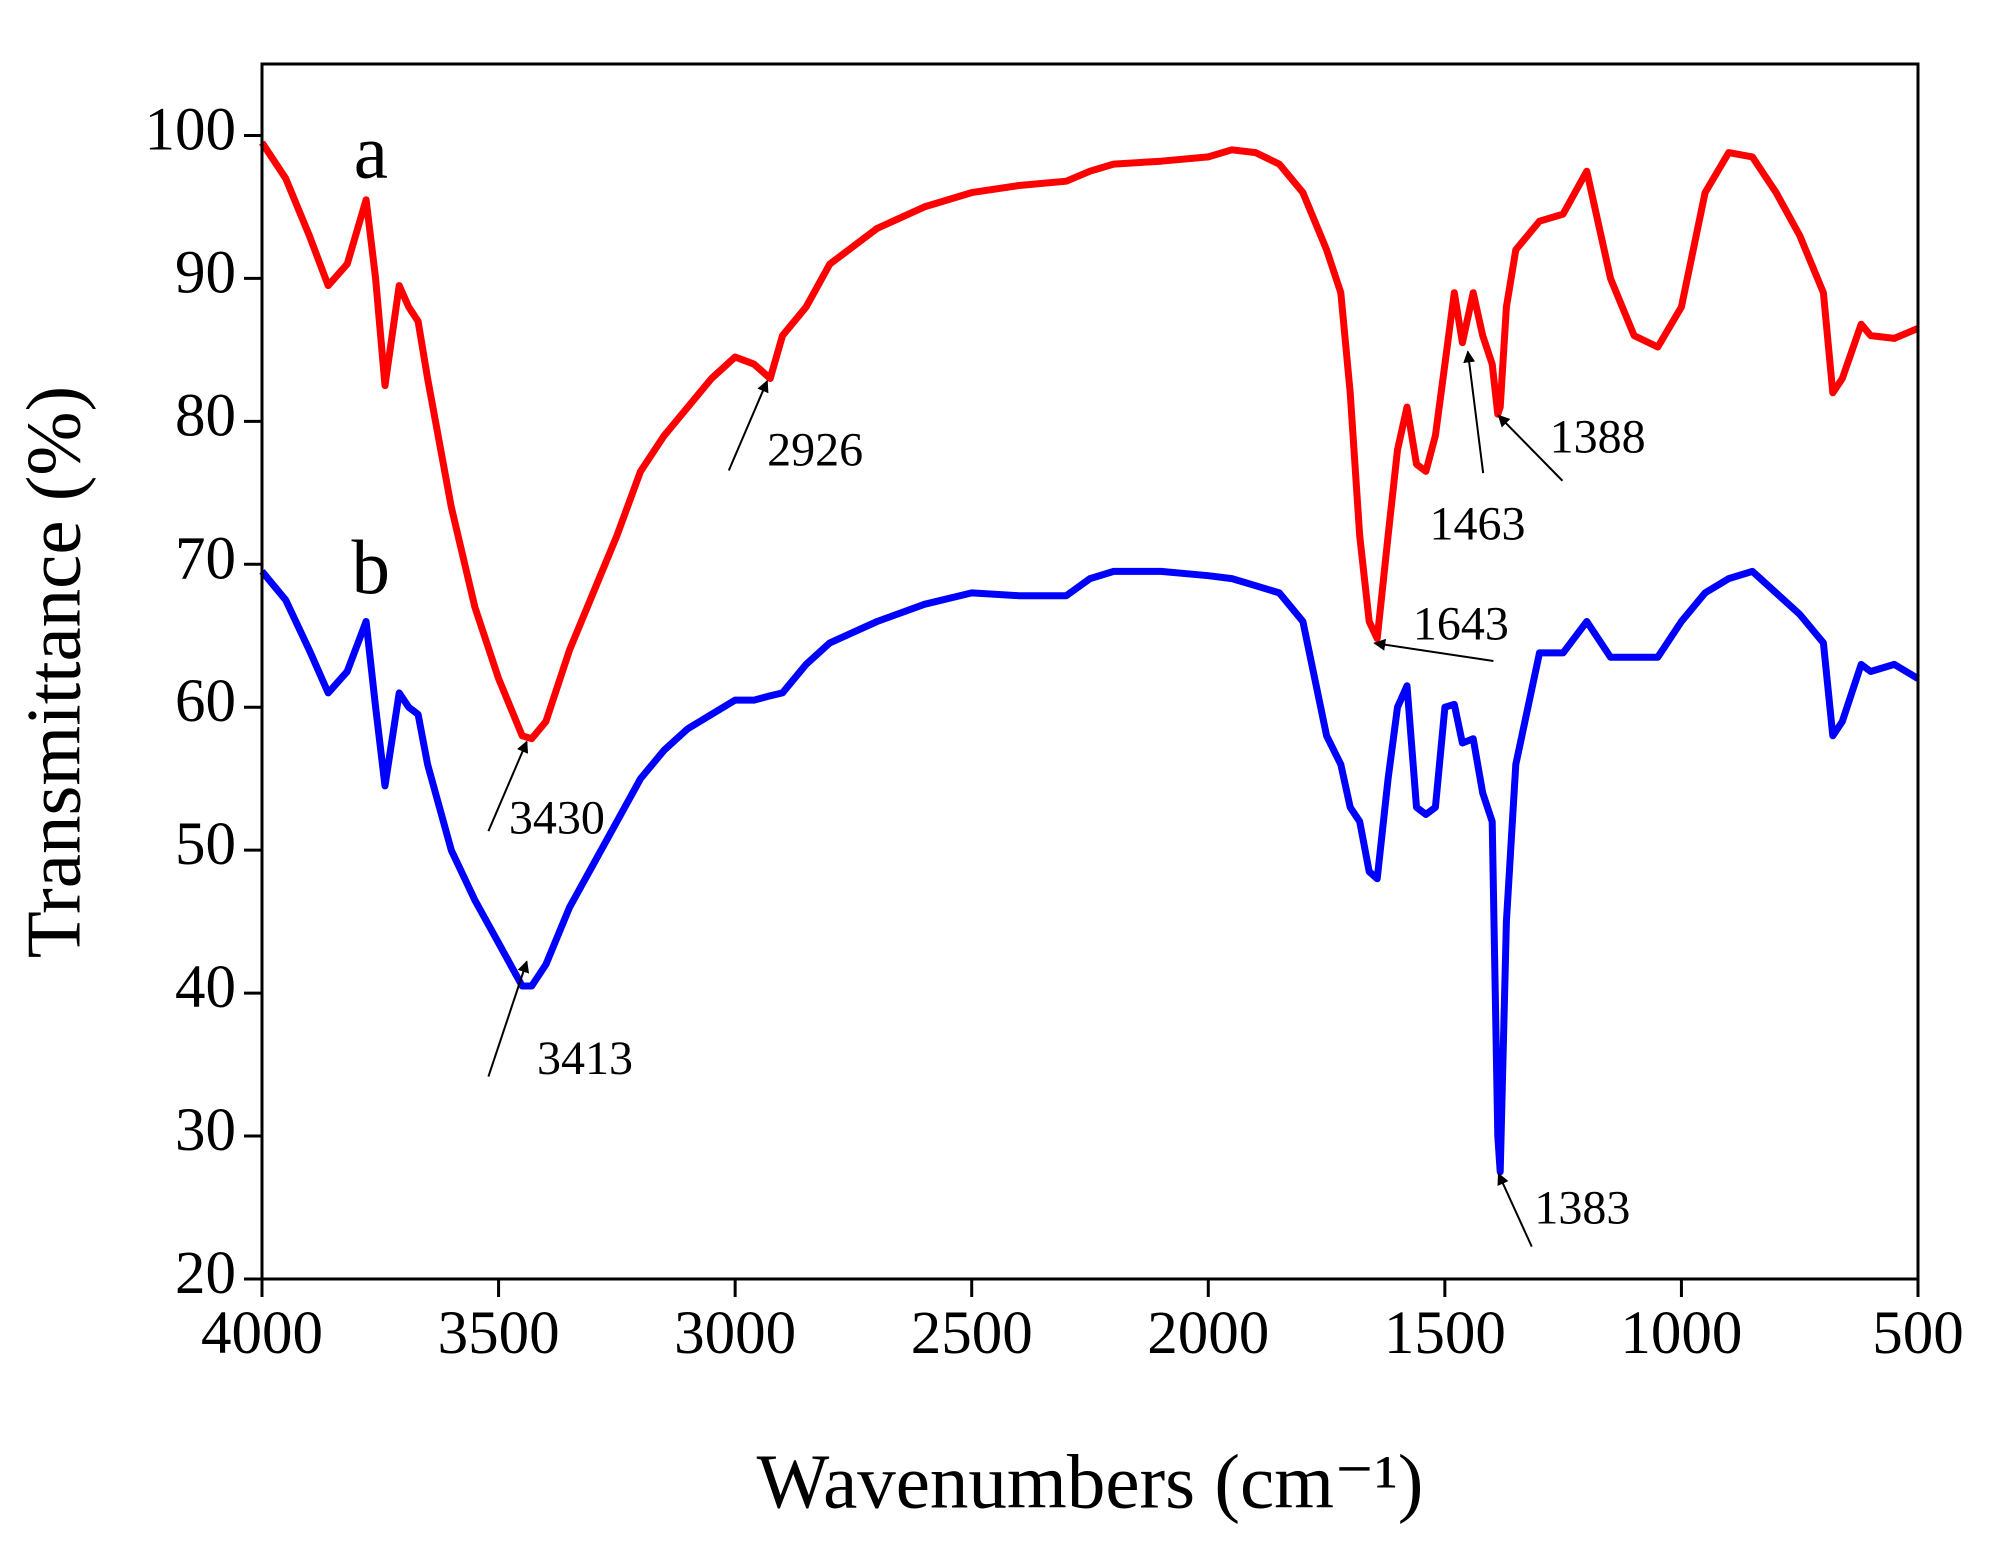  I want to click on series-label: b, so click(371, 567).